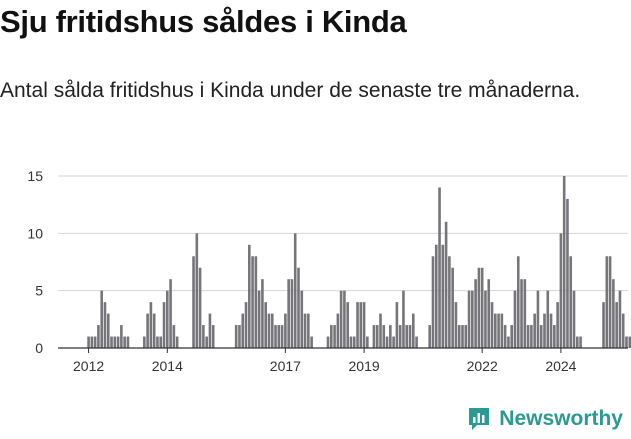 The image size is (631, 439). Describe the element at coordinates (560, 366) in the screenshot. I see `x-tick-label: 2024` at that location.